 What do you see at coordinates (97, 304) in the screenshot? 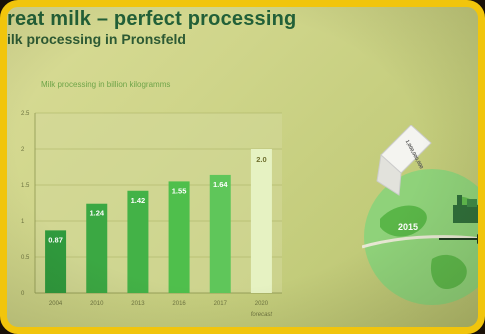
I see `x-tick-label: 2010` at bounding box center [97, 304].